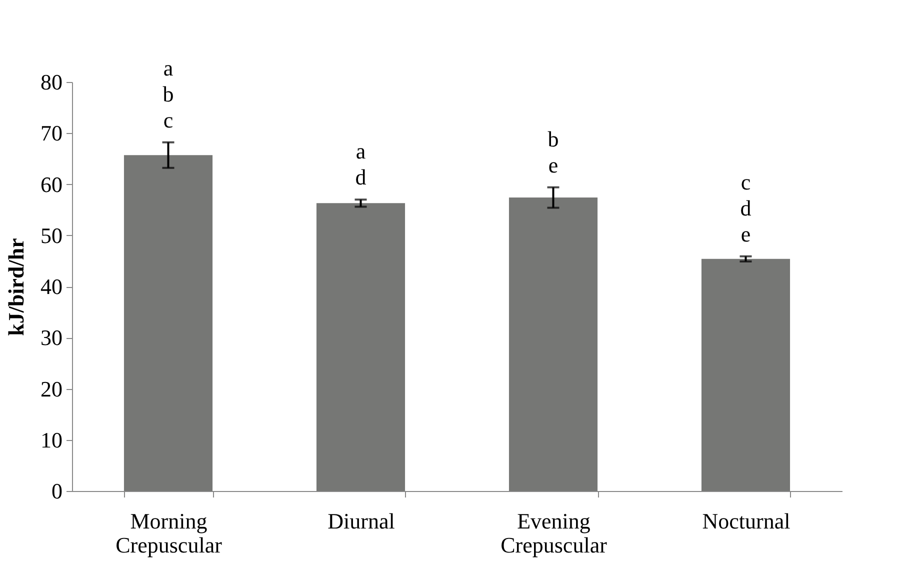  I want to click on annotation: a b c, so click(168, 93).